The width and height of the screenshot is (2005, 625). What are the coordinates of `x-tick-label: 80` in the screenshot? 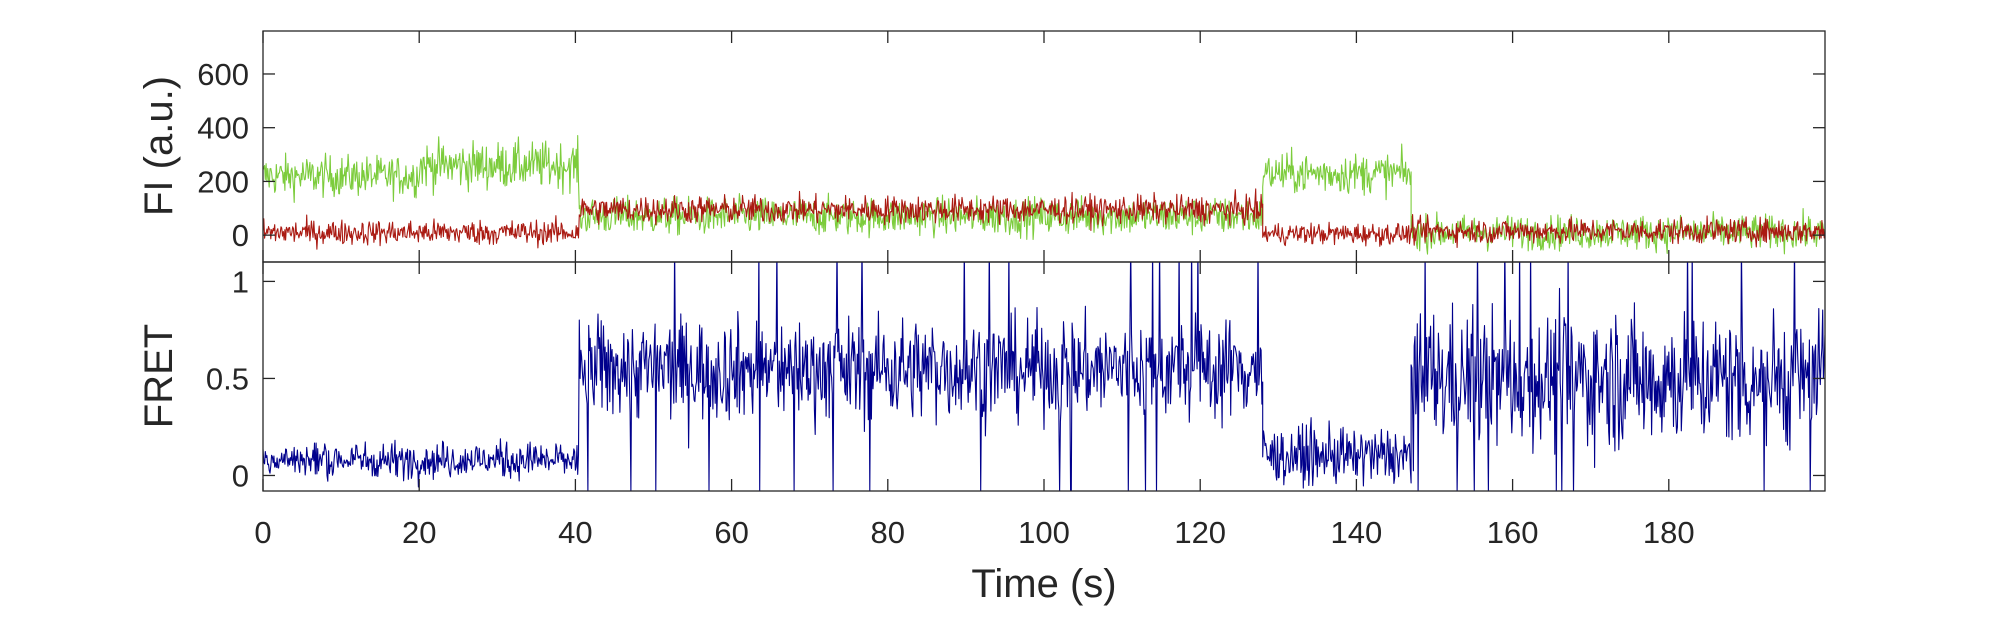 It's located at (888, 532).